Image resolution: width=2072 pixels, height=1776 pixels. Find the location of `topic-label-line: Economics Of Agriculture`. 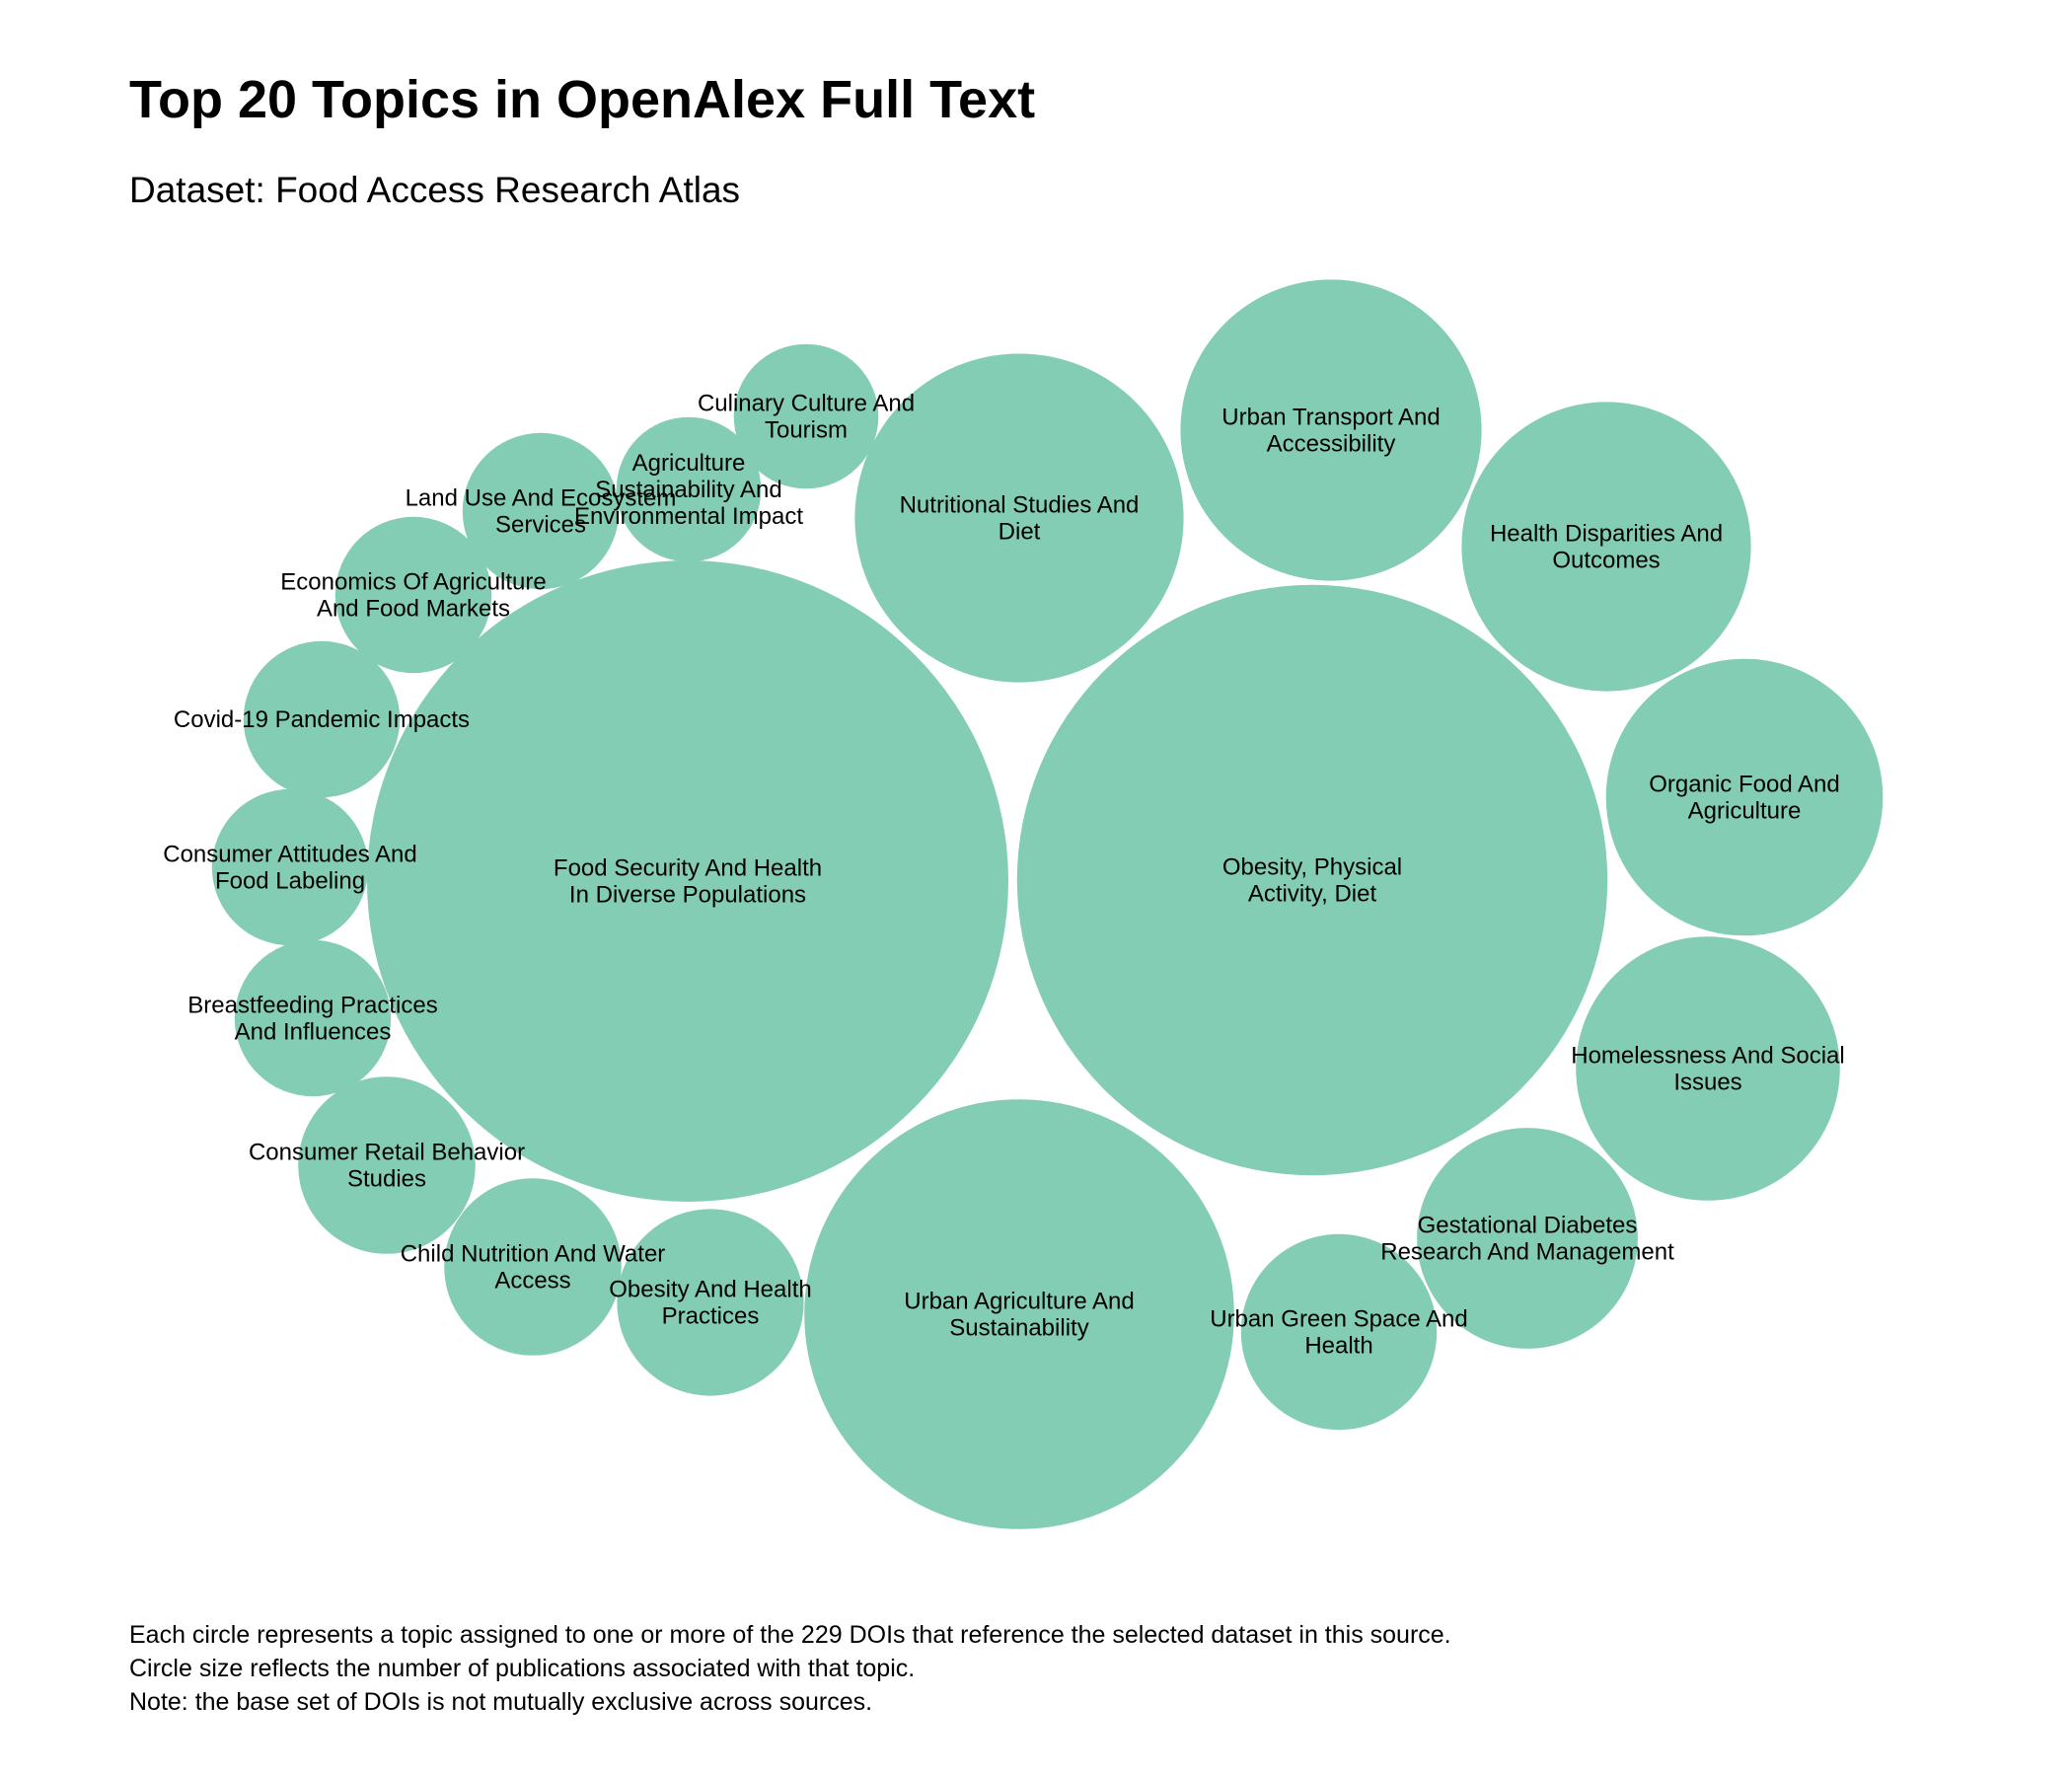

topic-label-line: Economics Of Agriculture is located at coordinates (413, 583).